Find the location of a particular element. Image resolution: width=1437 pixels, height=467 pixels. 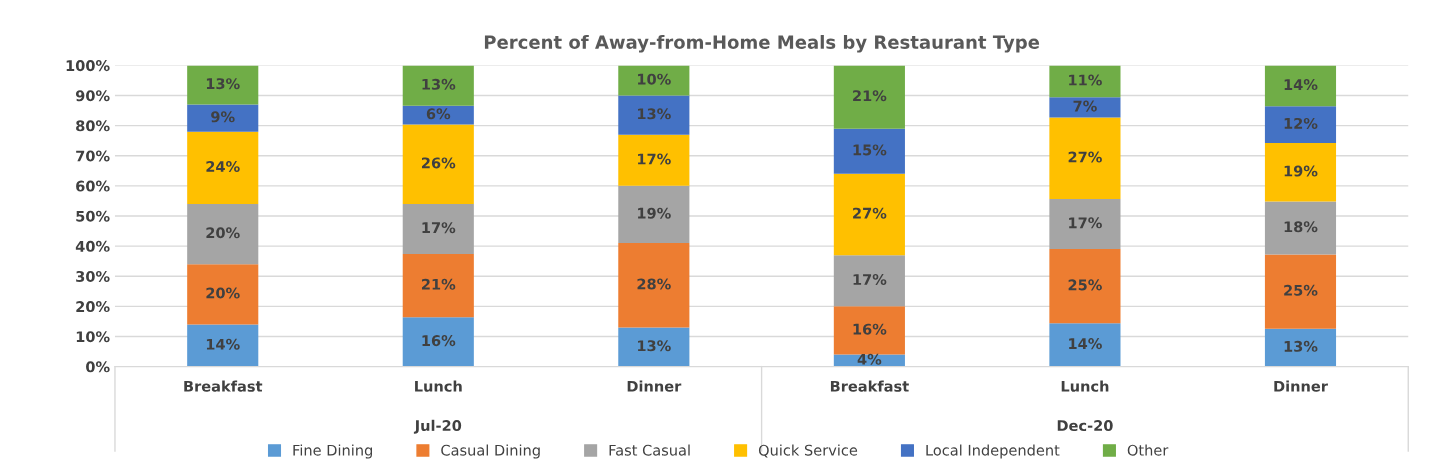

y-tick-label: 100% is located at coordinates (88, 66).